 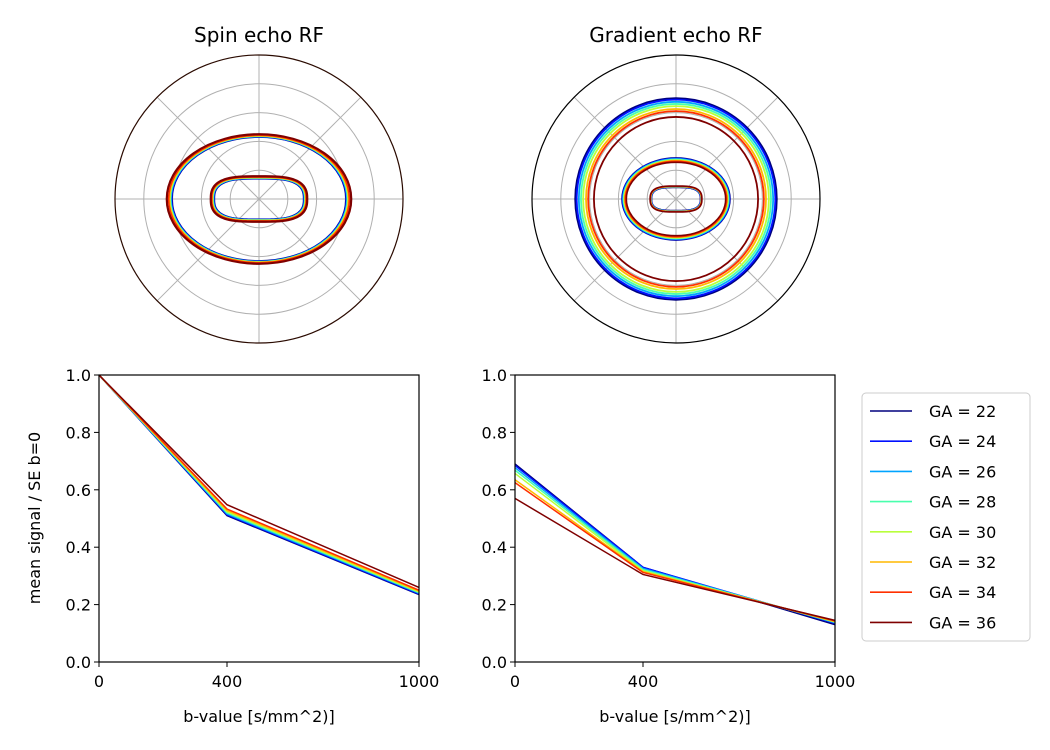 I want to click on legend-label: GA = 24, so click(x=962, y=441).